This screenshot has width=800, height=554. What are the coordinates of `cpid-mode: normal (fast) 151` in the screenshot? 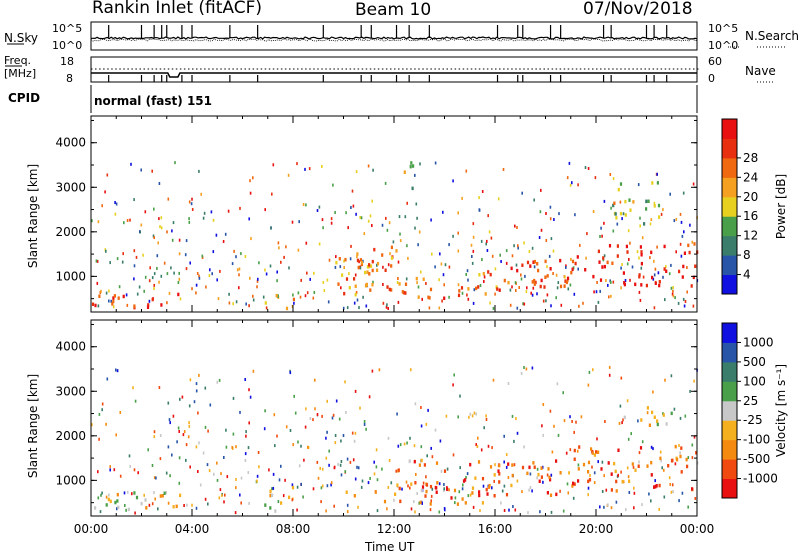 It's located at (153, 101).